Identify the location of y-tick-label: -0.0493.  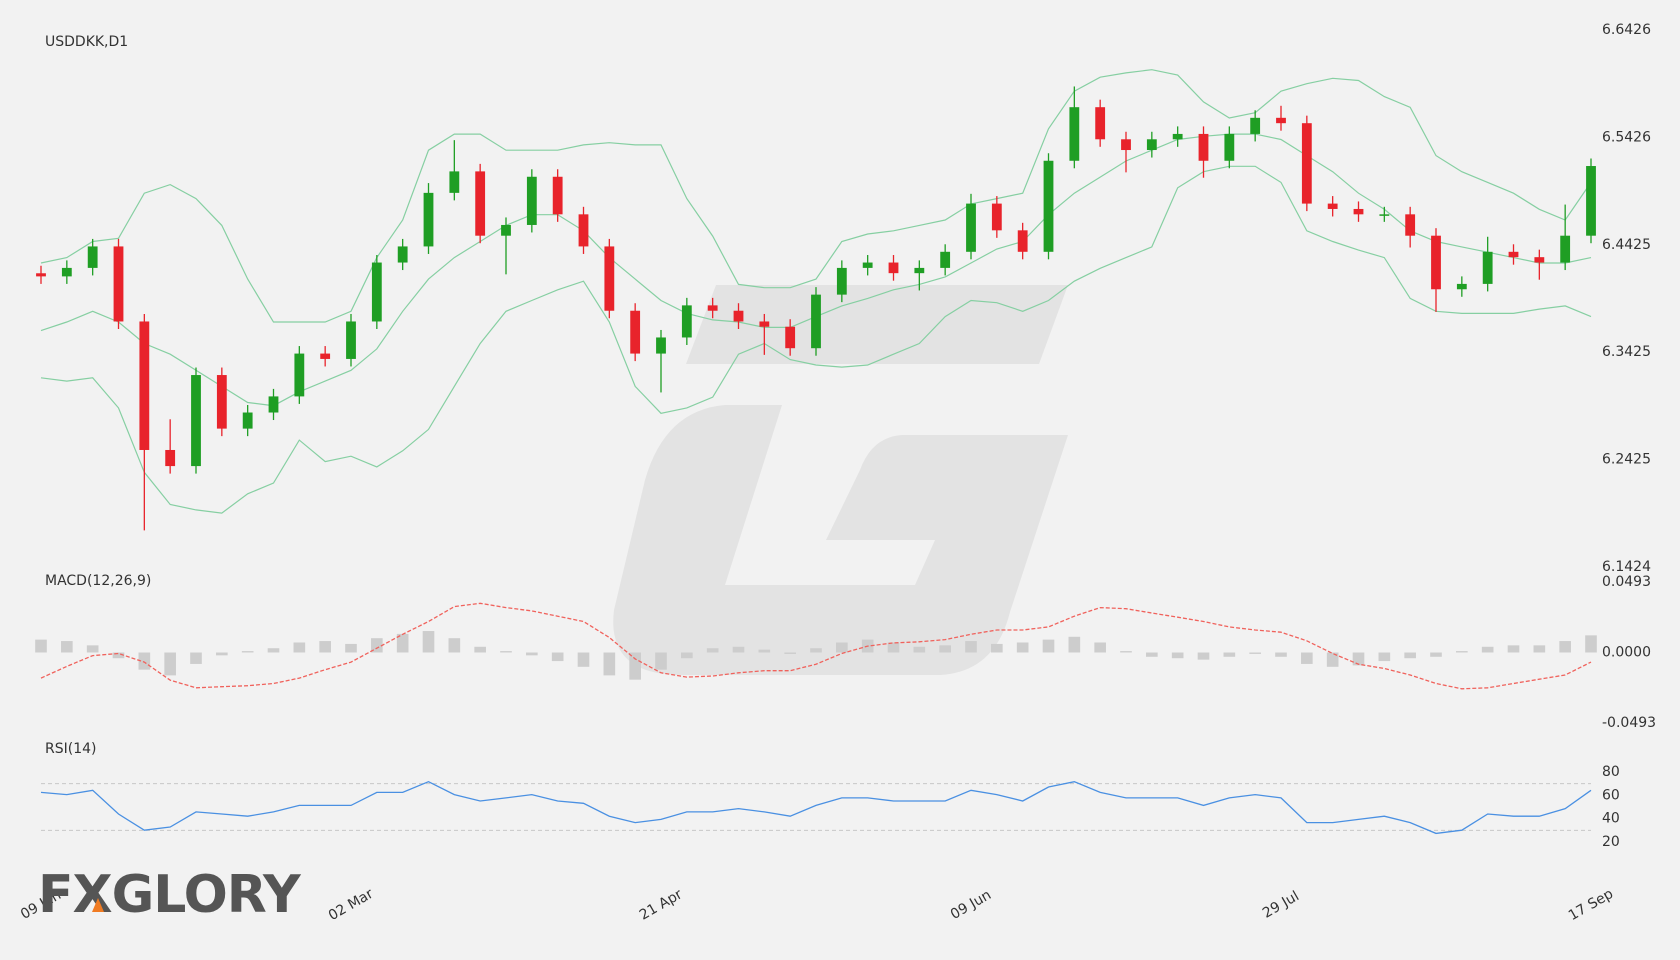
(1629, 723).